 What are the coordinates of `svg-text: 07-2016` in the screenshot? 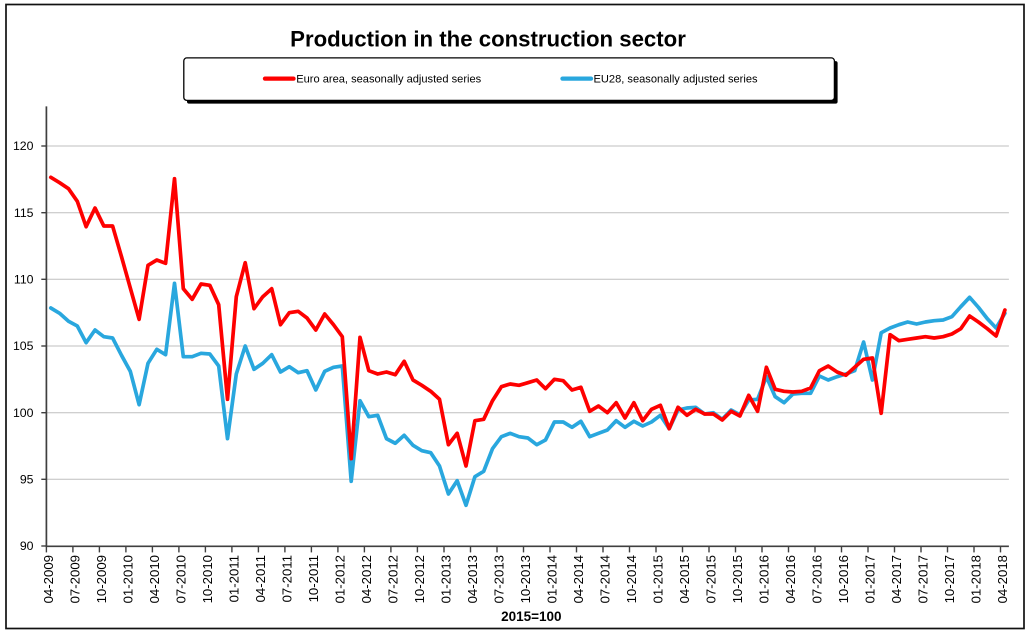 It's located at (817, 579).